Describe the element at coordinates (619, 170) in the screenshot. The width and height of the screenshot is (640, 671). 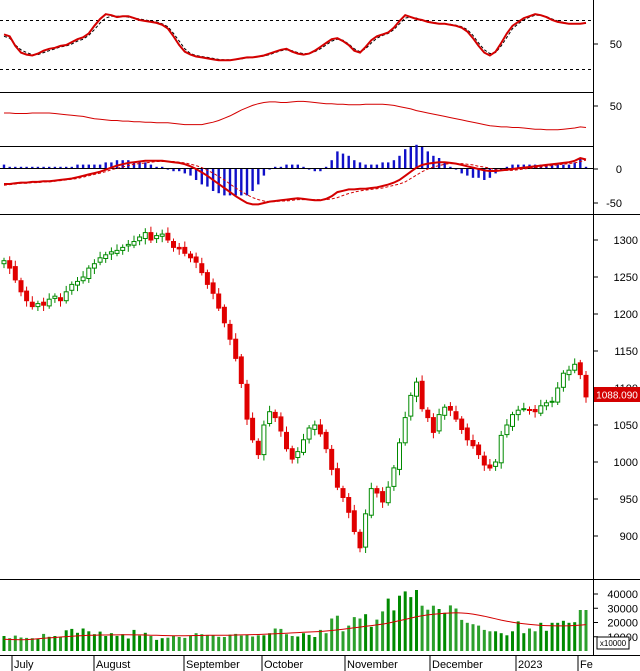
I see `macd-tick-zero: 0` at that location.